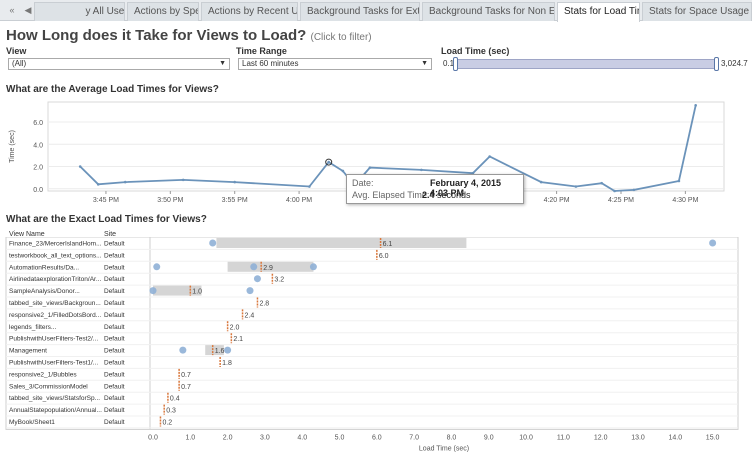 The height and width of the screenshot is (454, 752). I want to click on x-tick-label: 6.0, so click(377, 437).